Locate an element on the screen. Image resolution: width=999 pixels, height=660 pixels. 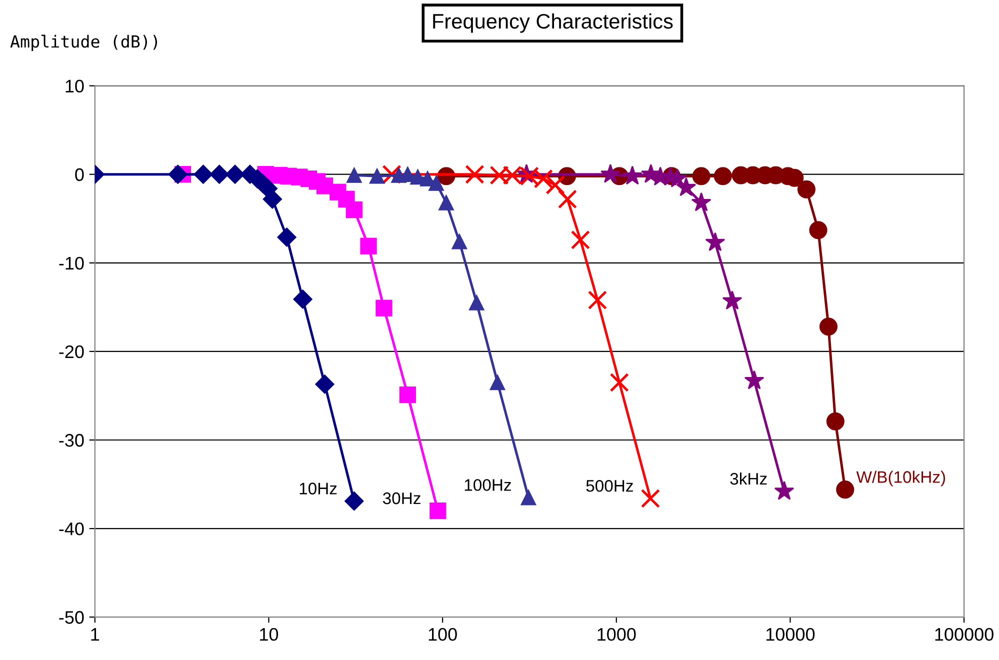
y-tick-label: -10 is located at coordinates (71, 263).